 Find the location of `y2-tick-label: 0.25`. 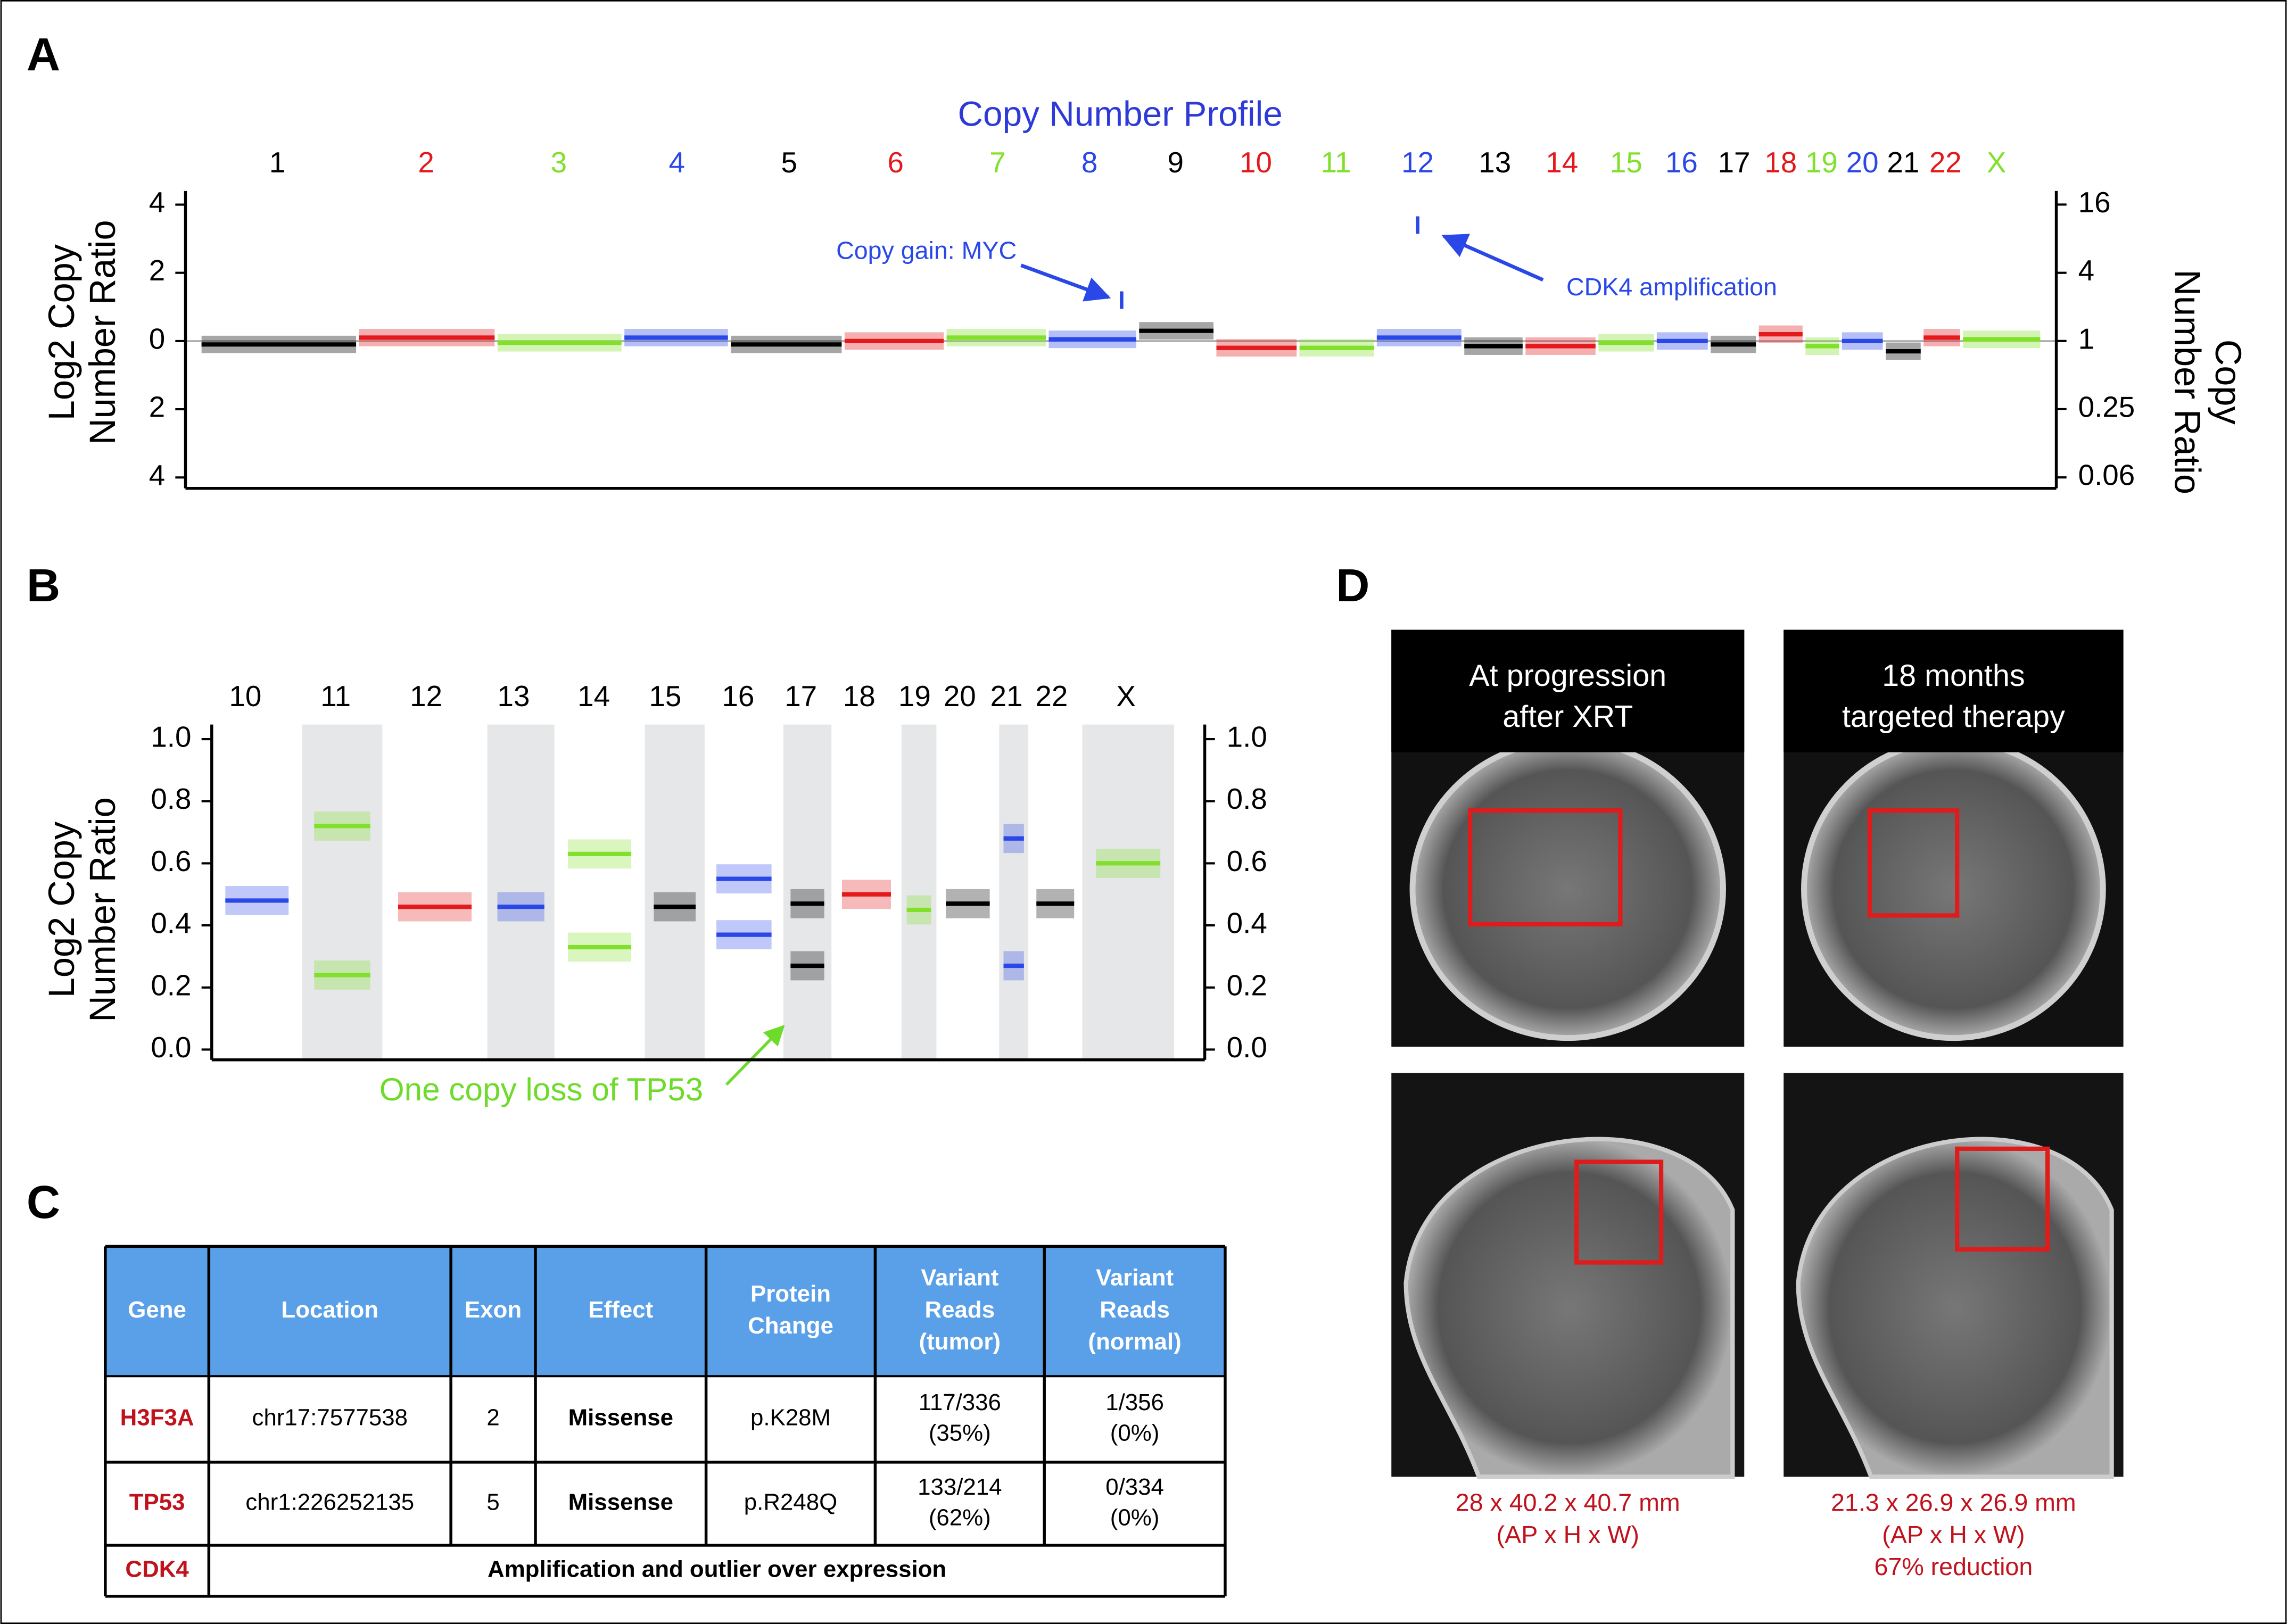

y2-tick-label: 0.25 is located at coordinates (2106, 407).